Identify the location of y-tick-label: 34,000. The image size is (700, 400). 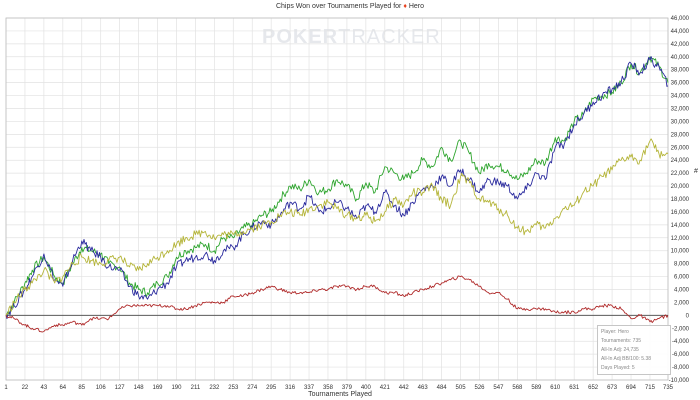
(680, 97).